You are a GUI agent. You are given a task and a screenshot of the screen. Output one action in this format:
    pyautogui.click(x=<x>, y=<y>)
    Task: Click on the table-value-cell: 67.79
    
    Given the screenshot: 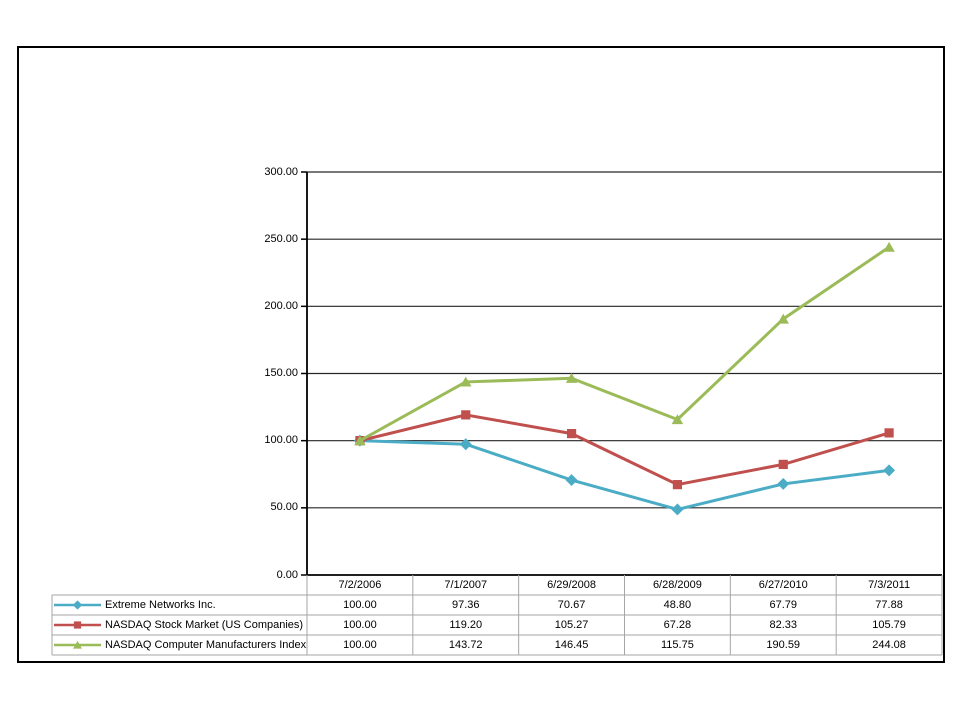 What is the action you would take?
    pyautogui.click(x=783, y=604)
    